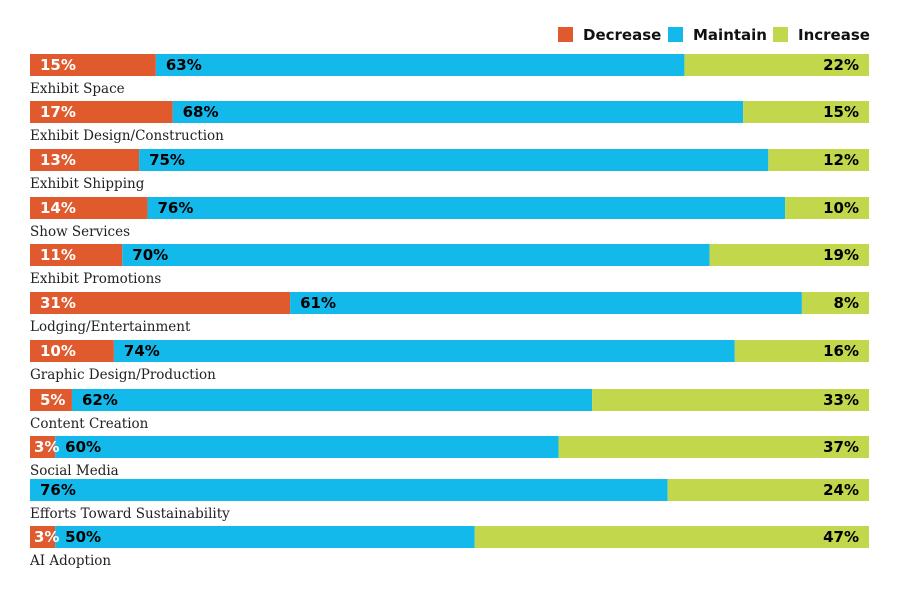  I want to click on bar-row-show-services: 14% 76% 10% Show Services, so click(449, 218).